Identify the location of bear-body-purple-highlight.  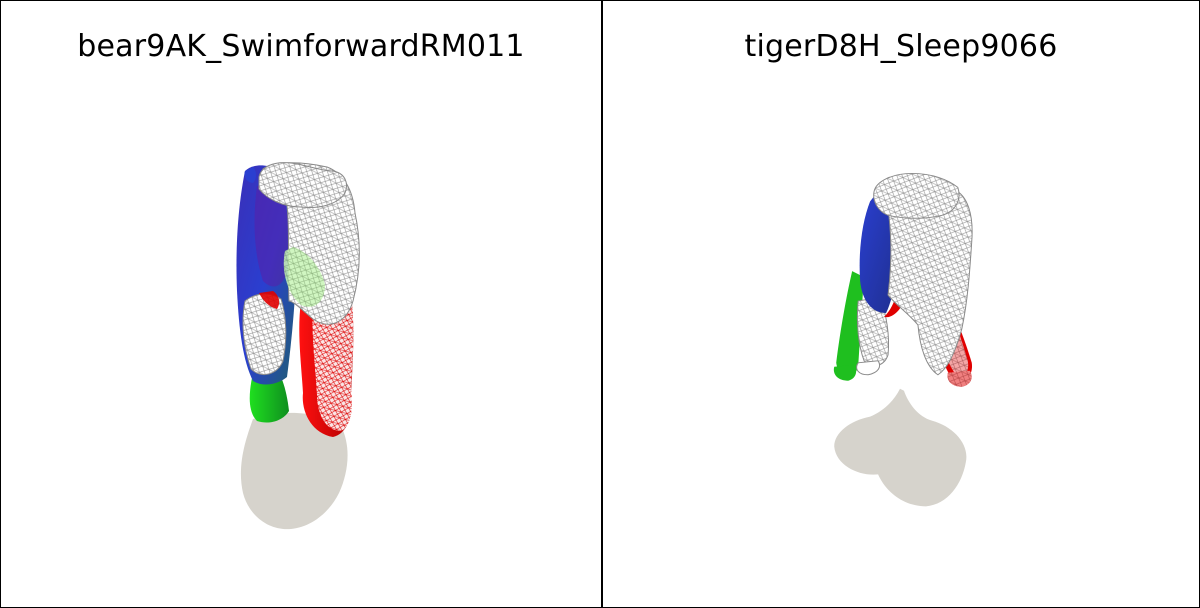
(271, 235).